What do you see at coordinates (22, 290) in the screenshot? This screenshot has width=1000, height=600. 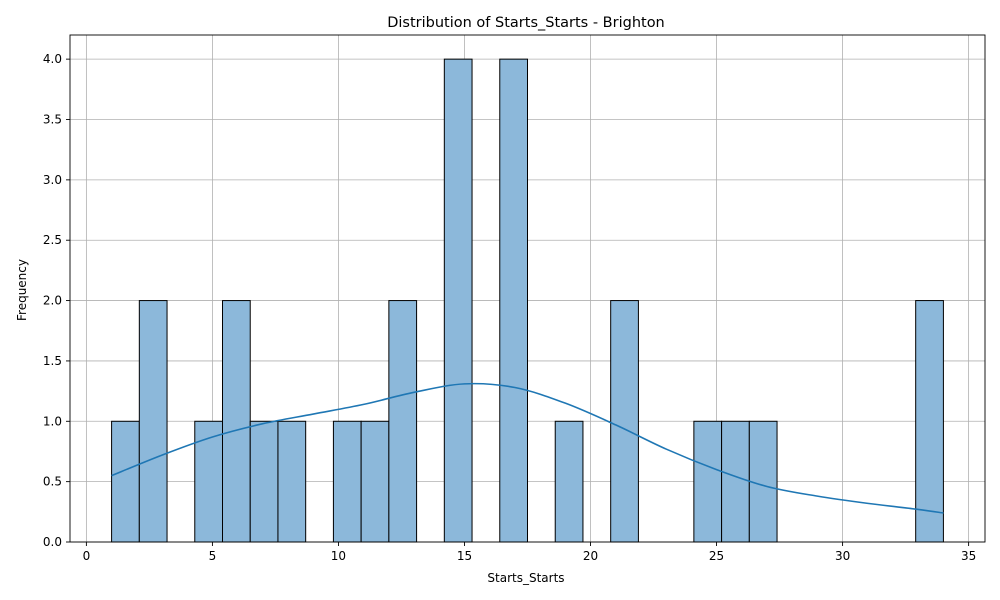 I see `y-axis-label: Frequency` at bounding box center [22, 290].